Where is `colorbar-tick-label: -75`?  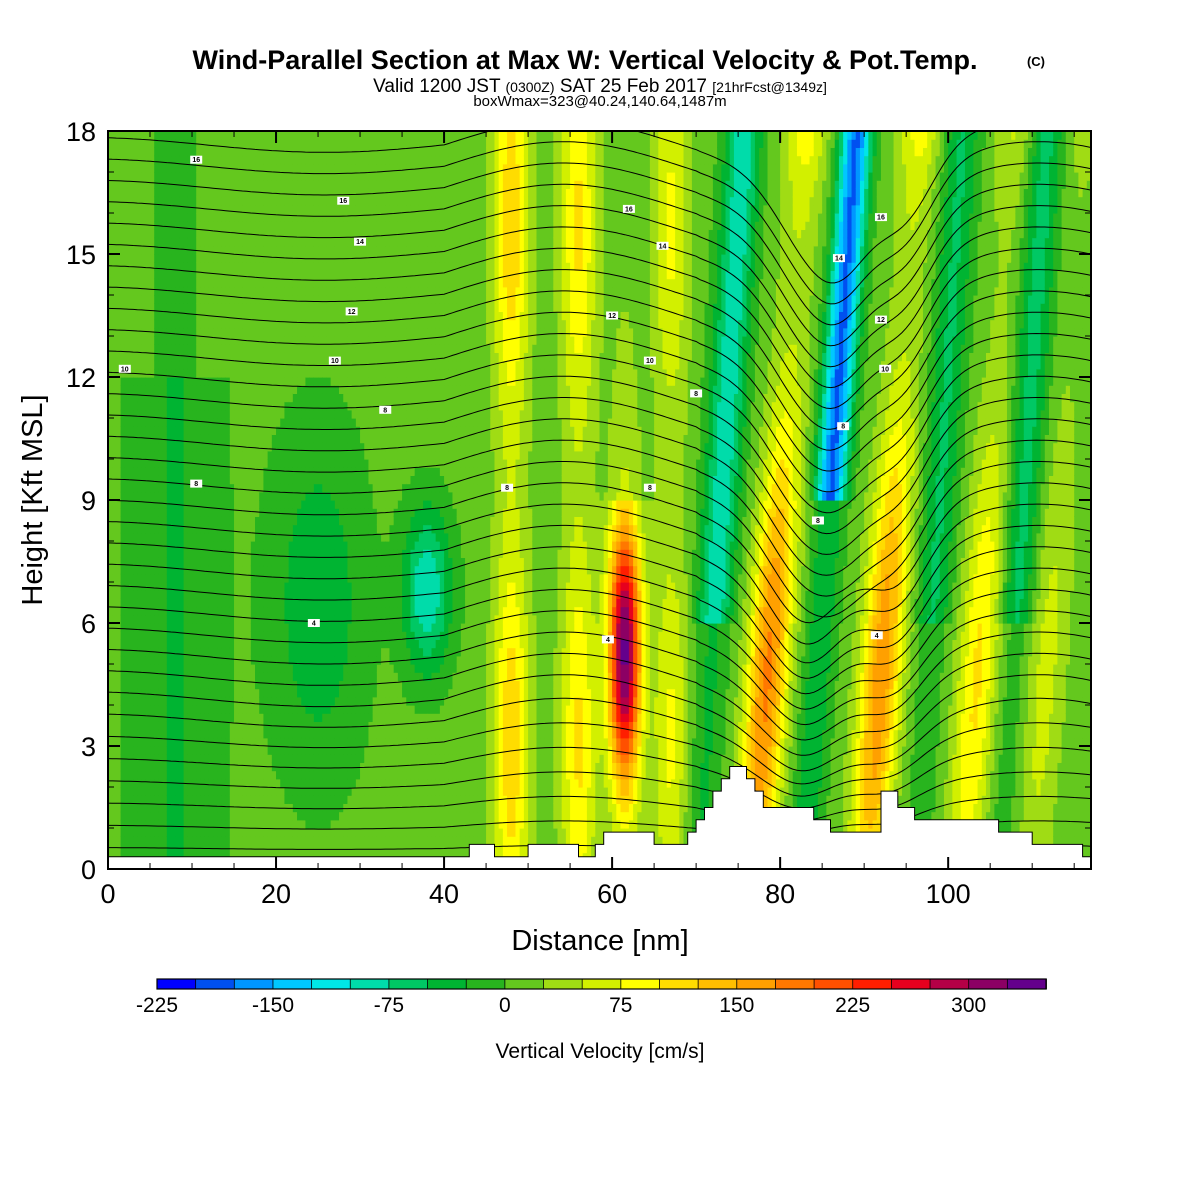 colorbar-tick-label: -75 is located at coordinates (389, 1005).